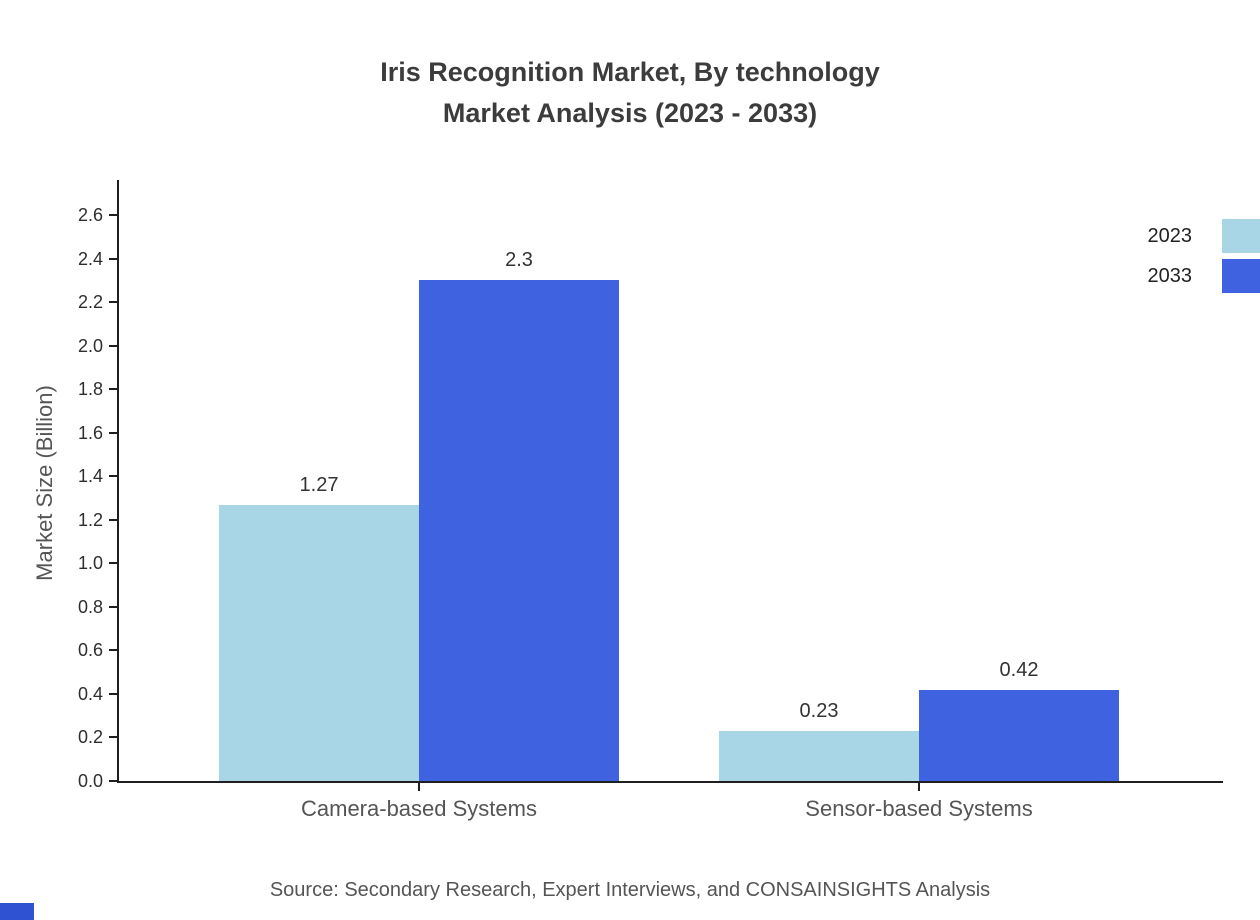 The image size is (1260, 920). I want to click on legend-item-2033: 2033, so click(1204, 276).